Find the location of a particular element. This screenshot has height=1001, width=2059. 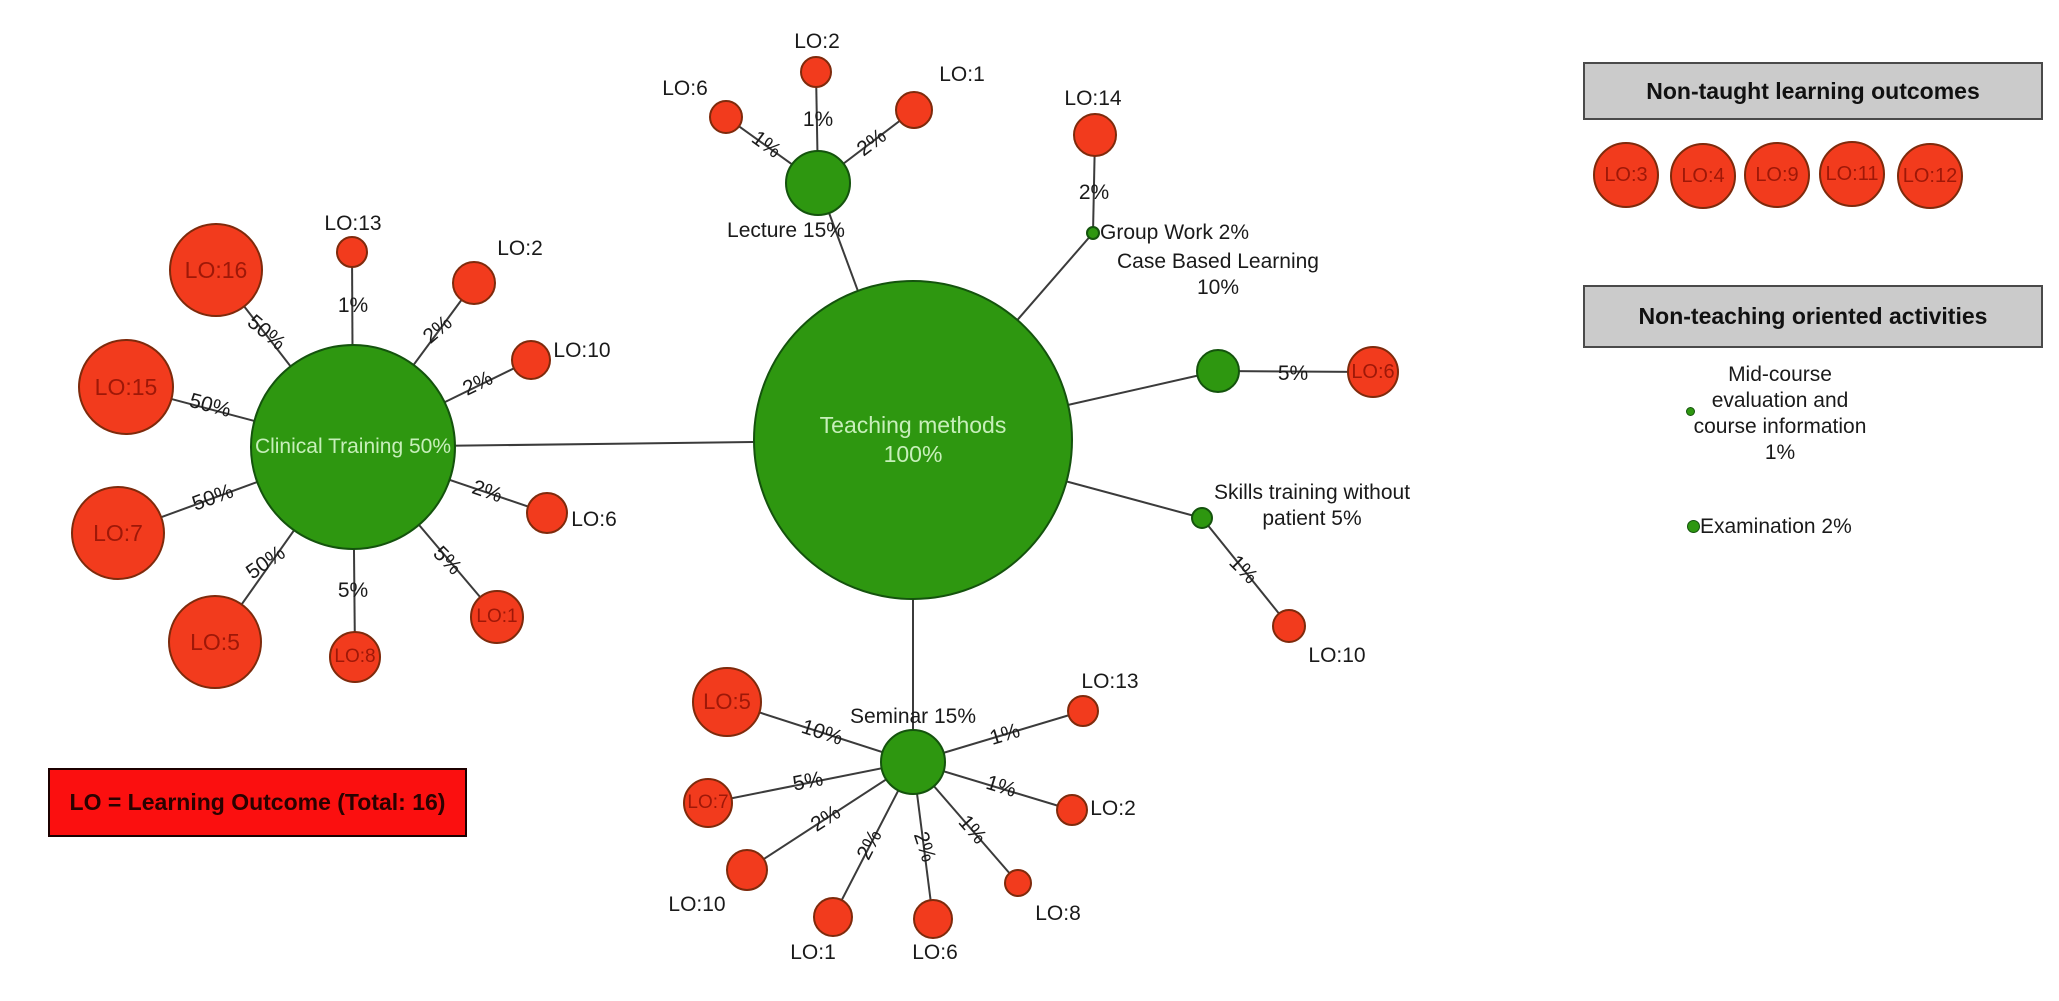

node-seminar-lo6 is located at coordinates (933, 919).